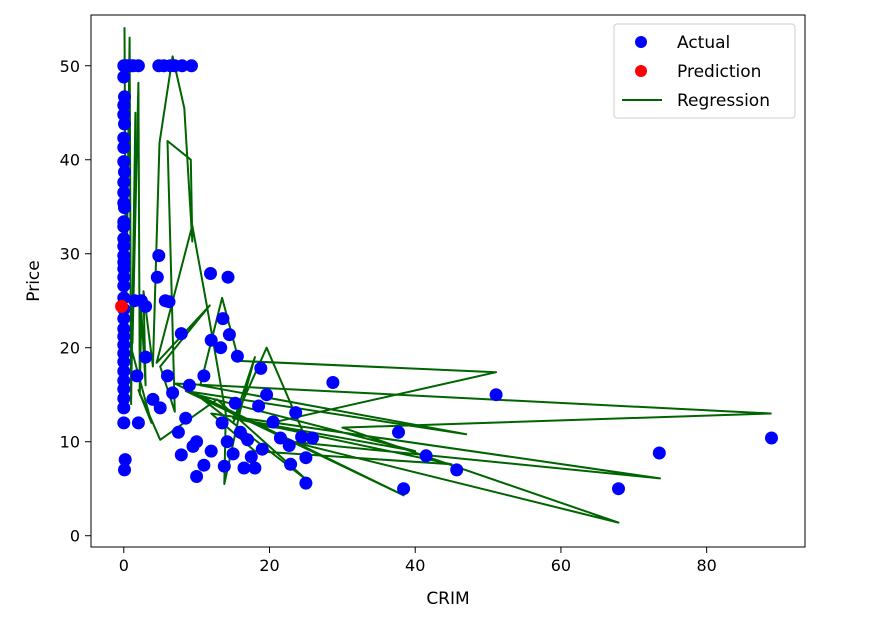 The image size is (888, 620). Describe the element at coordinates (703, 43) in the screenshot. I see `legend-actual-label: Actual` at that location.